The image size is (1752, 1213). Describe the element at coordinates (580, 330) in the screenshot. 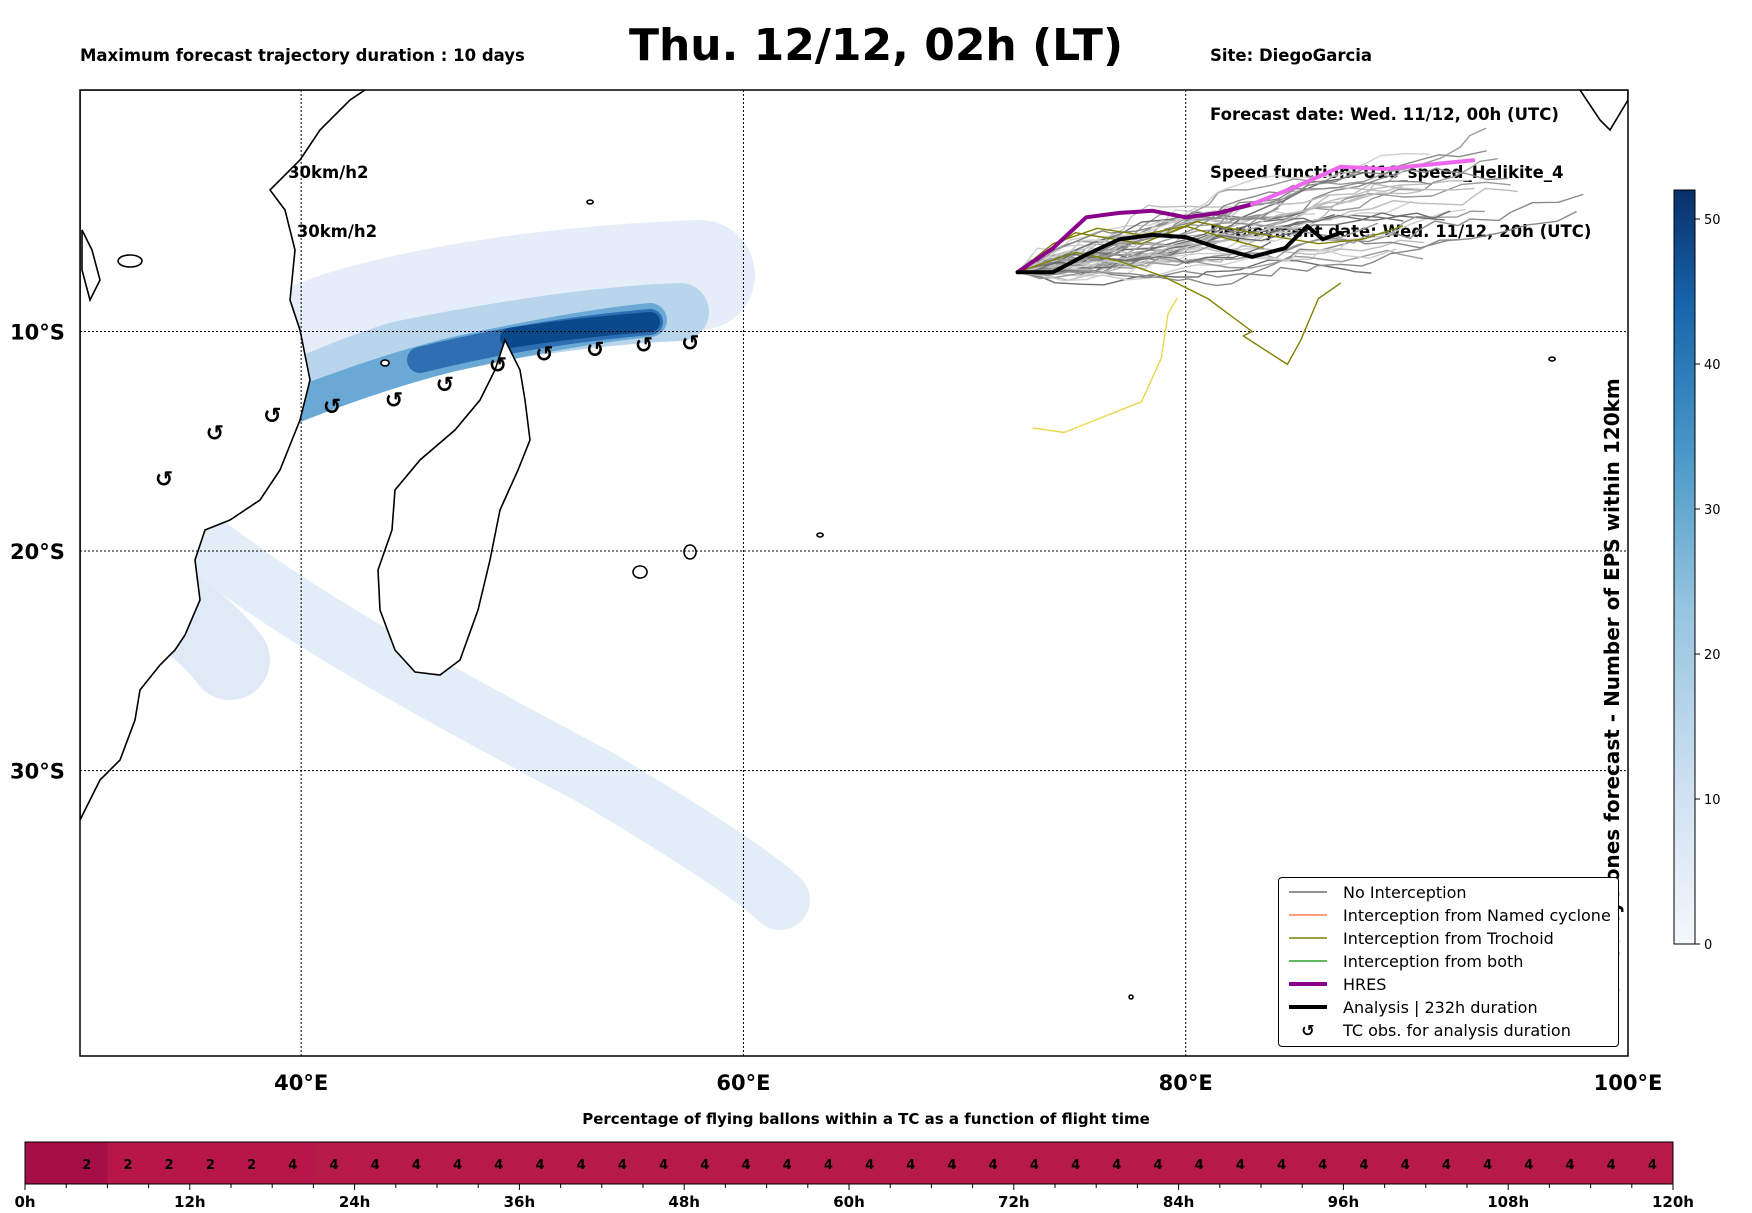

I see `density-band-peak` at that location.